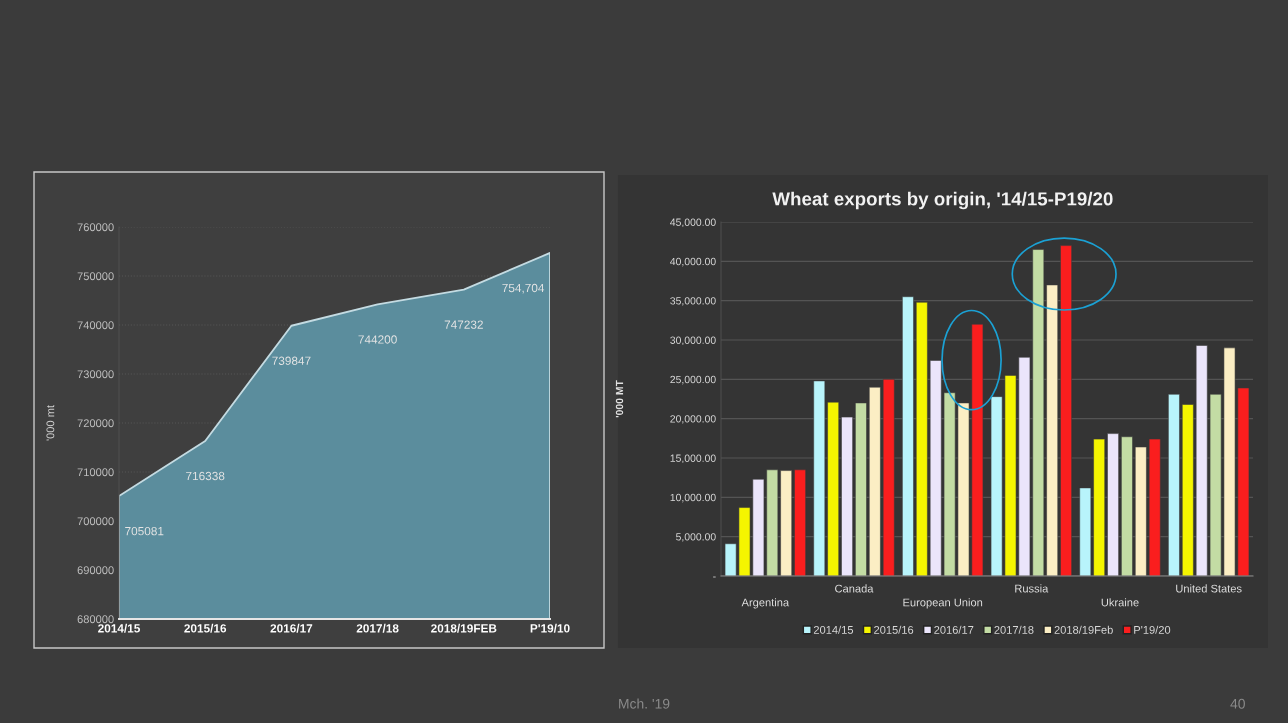 This screenshot has height=723, width=1288. I want to click on y-tick-label: 15,000.00, so click(693, 459).